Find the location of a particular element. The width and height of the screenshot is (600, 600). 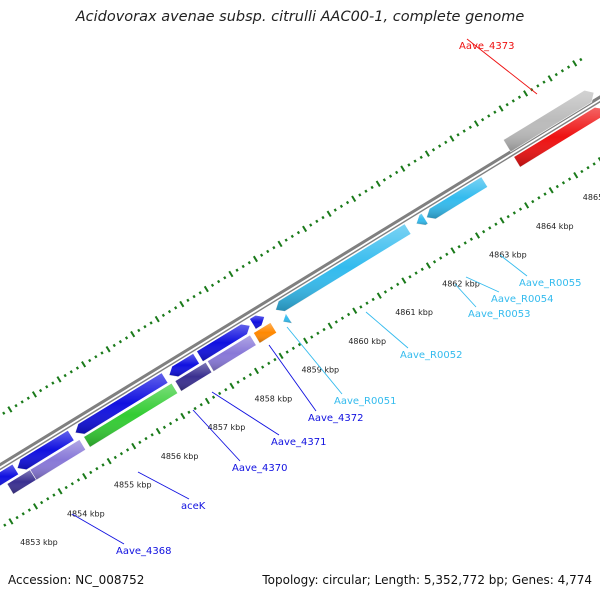

gene-label-aave_4371: Aave_4371 is located at coordinates (299, 442).